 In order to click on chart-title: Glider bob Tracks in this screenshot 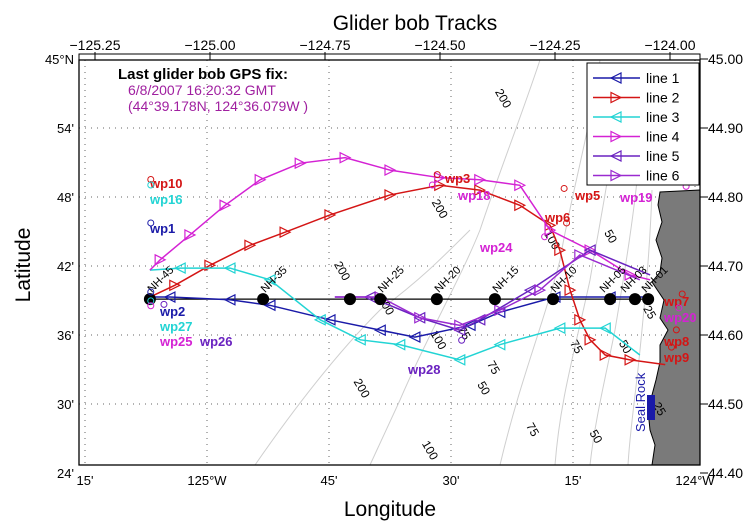, I will do `click(415, 23)`.